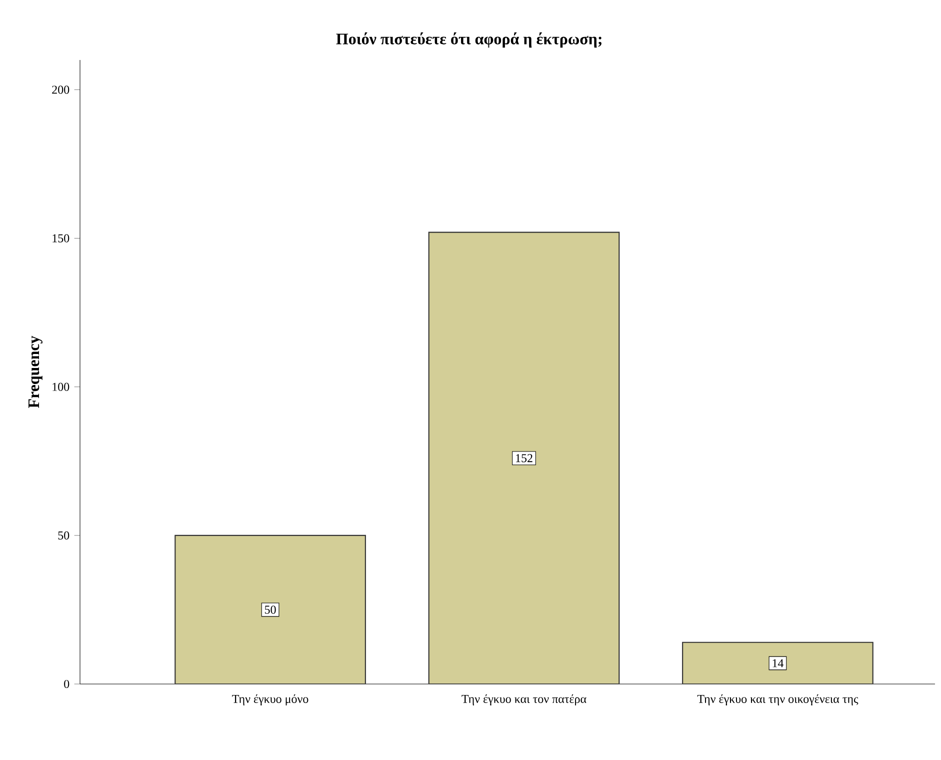 This screenshot has width=941, height=760. What do you see at coordinates (61, 238) in the screenshot?
I see `y-tick-label: 150` at bounding box center [61, 238].